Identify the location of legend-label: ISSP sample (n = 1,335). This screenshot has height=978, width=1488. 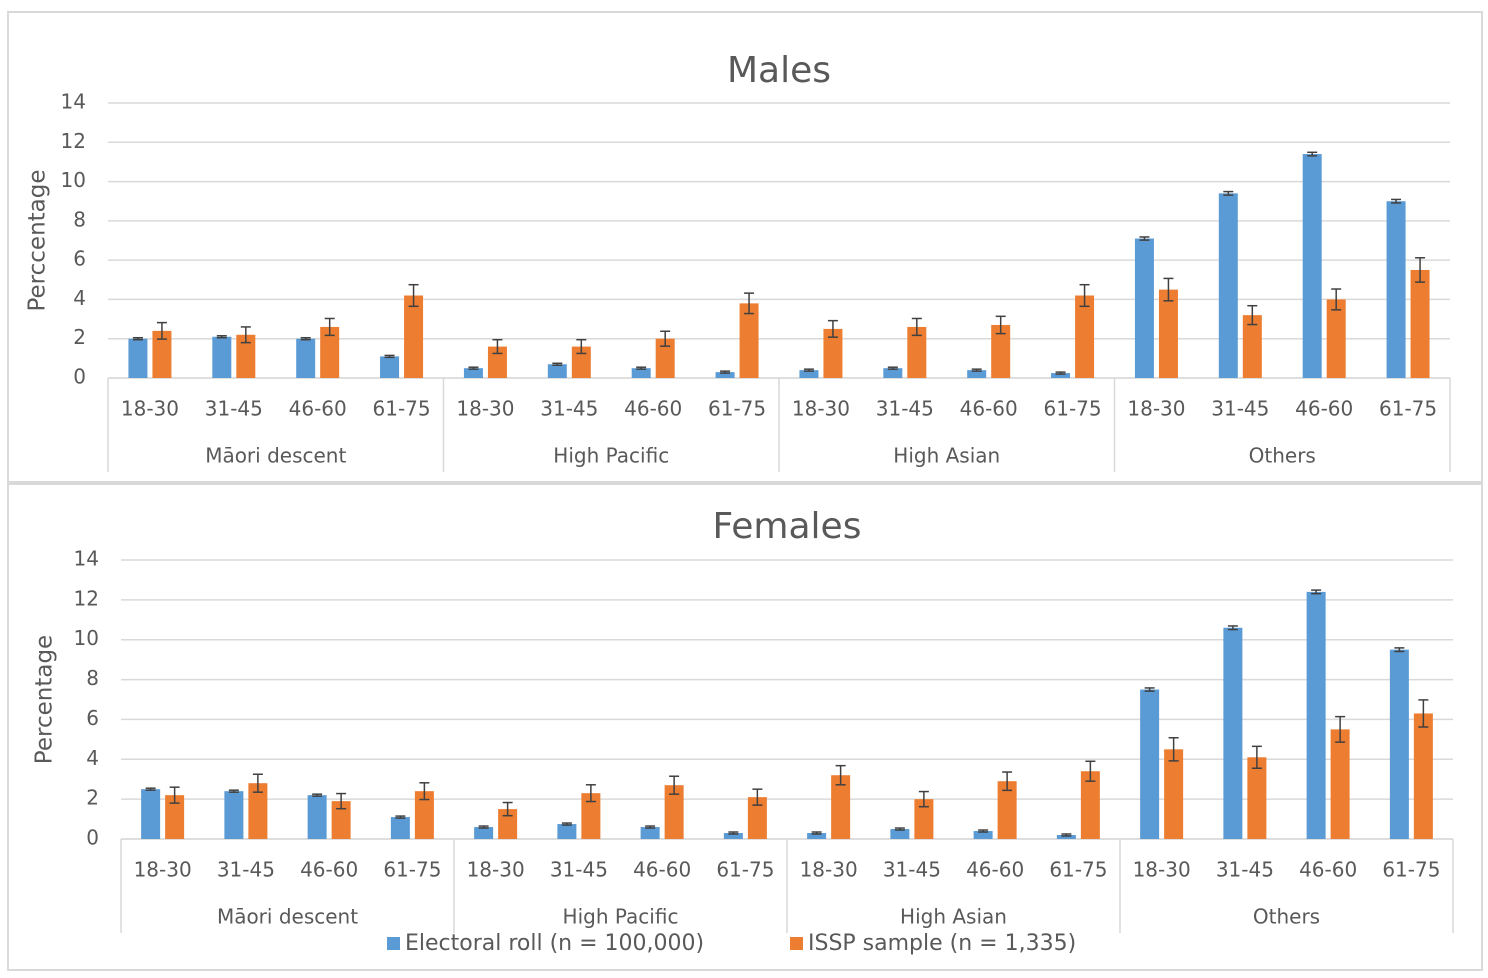
(942, 943).